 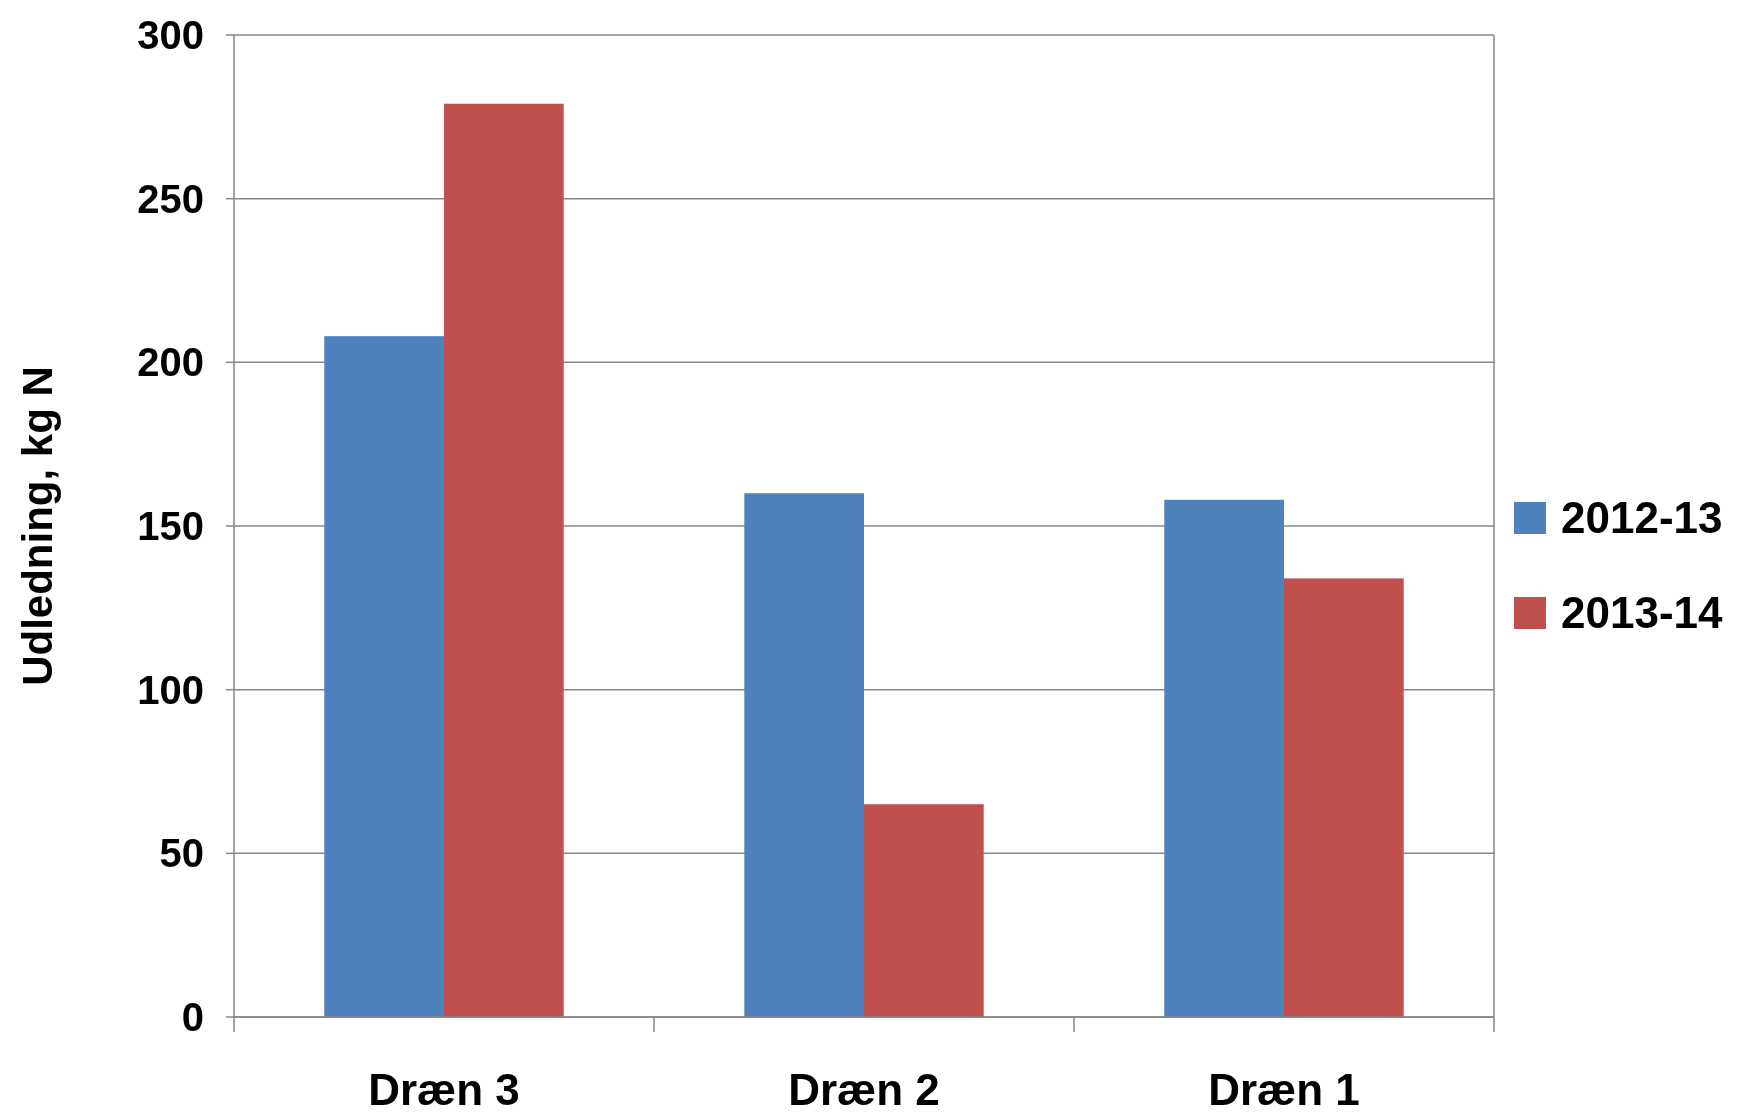 I want to click on legend-label: 2013-14, so click(x=1642, y=613).